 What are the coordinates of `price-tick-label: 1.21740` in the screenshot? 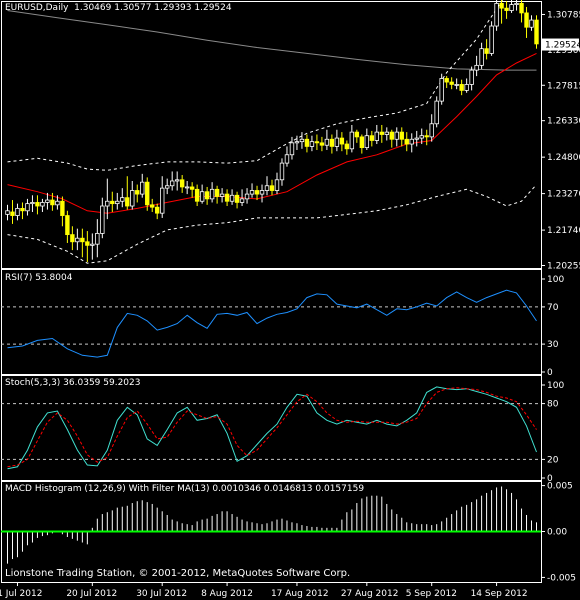 It's located at (563, 231).